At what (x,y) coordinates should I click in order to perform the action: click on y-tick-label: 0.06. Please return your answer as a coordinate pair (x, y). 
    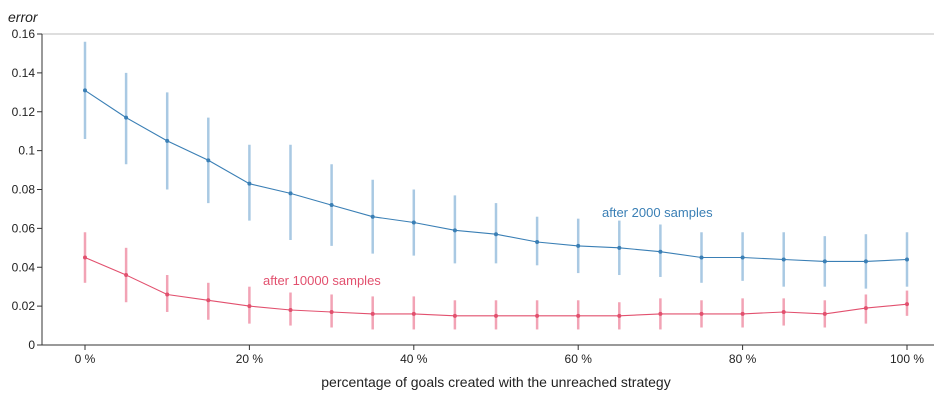
    Looking at the image, I should click on (24, 228).